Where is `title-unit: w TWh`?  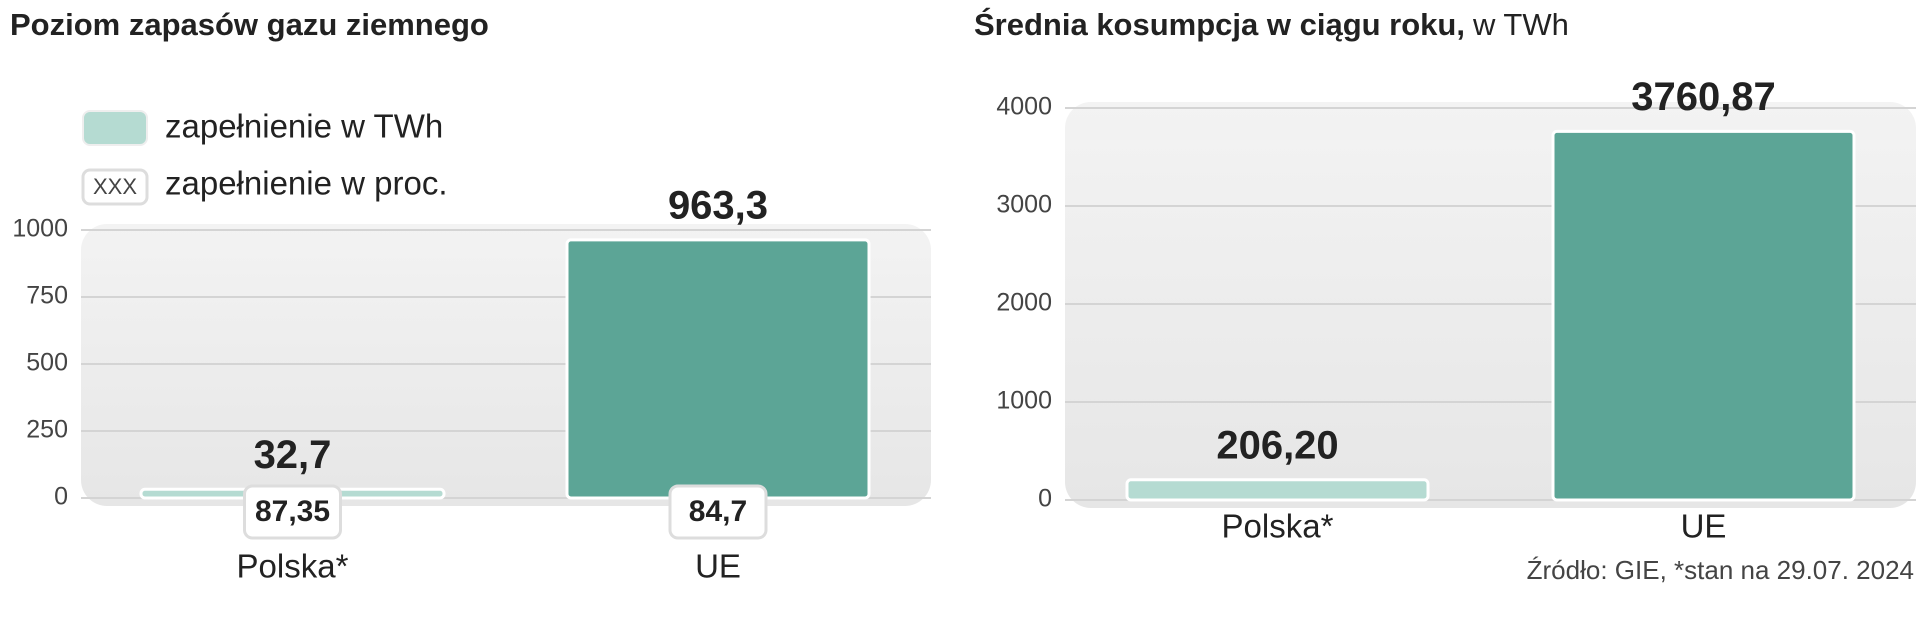 title-unit: w TWh is located at coordinates (1520, 24).